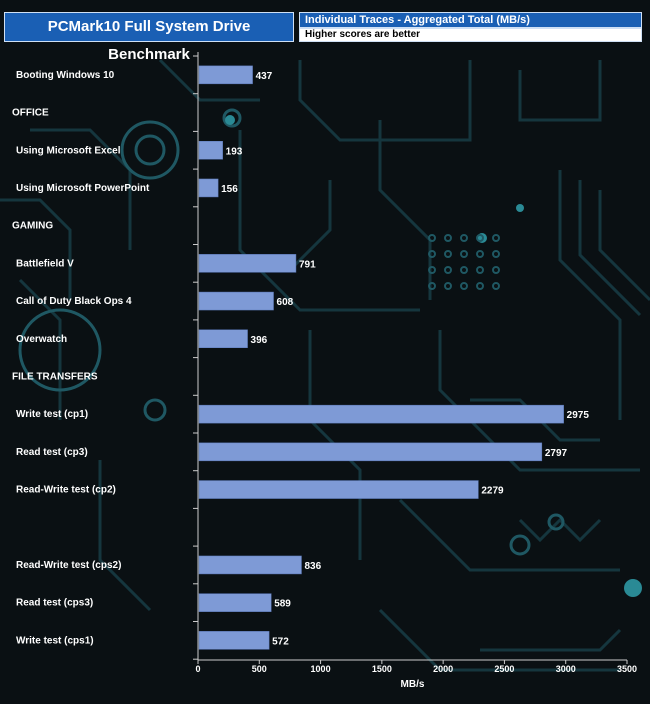 This screenshot has height=704, width=650. What do you see at coordinates (41, 339) in the screenshot?
I see `category-label: Overwatch` at bounding box center [41, 339].